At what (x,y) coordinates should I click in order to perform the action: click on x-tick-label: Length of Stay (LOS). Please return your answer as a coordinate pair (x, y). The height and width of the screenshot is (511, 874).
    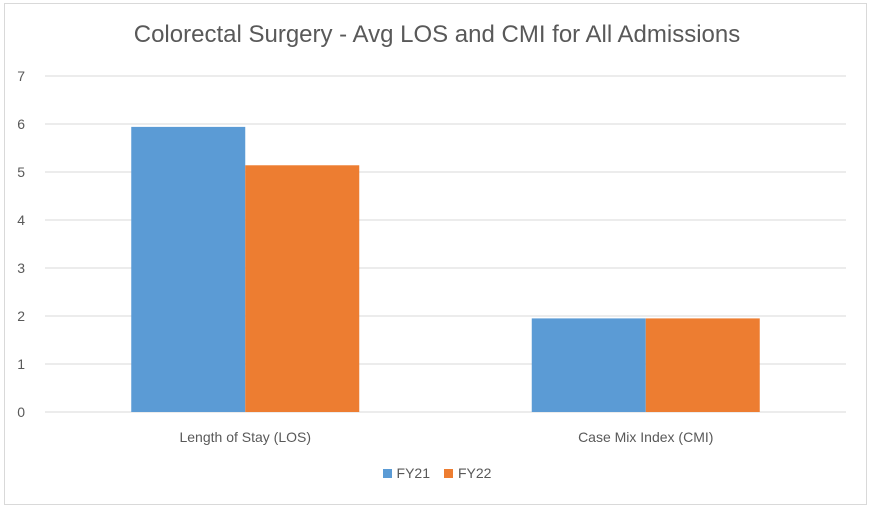
    Looking at the image, I should click on (245, 437).